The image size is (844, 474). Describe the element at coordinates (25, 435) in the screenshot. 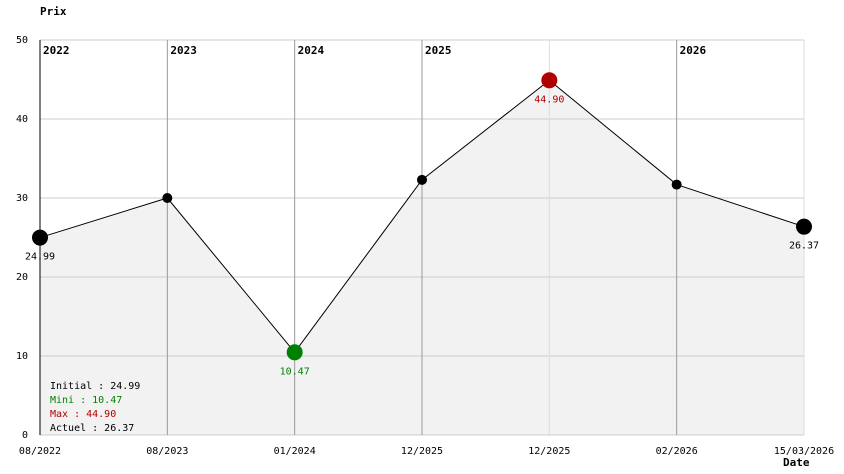

I see `y-tick-label: 0` at that location.